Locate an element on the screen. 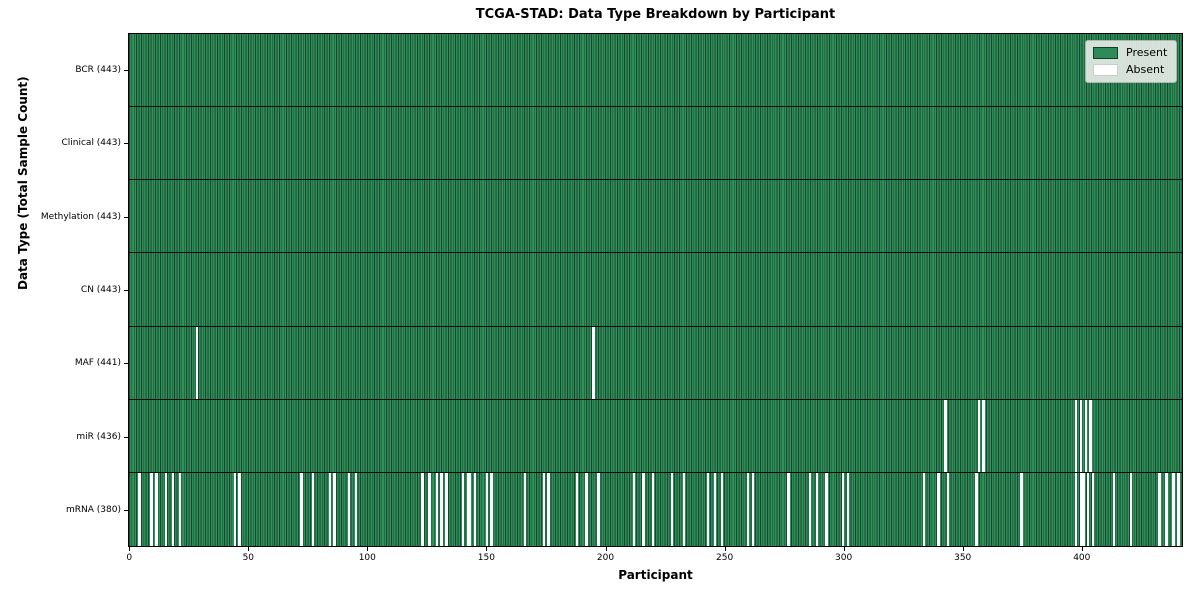 This screenshot has height=600, width=1200. x-tick-label: 300 is located at coordinates (844, 558).